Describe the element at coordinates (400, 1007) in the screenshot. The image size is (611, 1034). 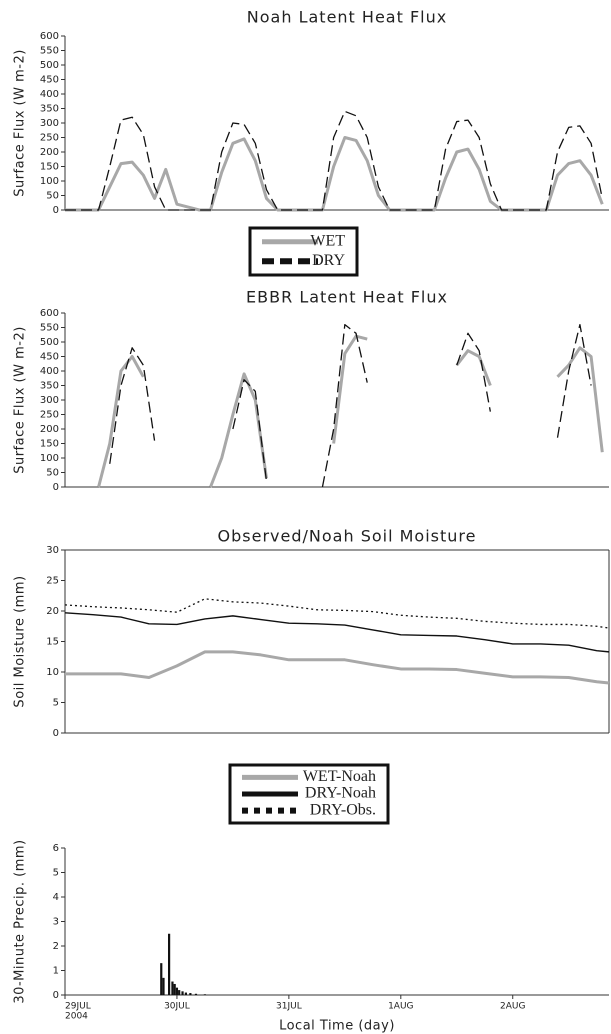
I see `x-tick-label: 1AUG` at that location.